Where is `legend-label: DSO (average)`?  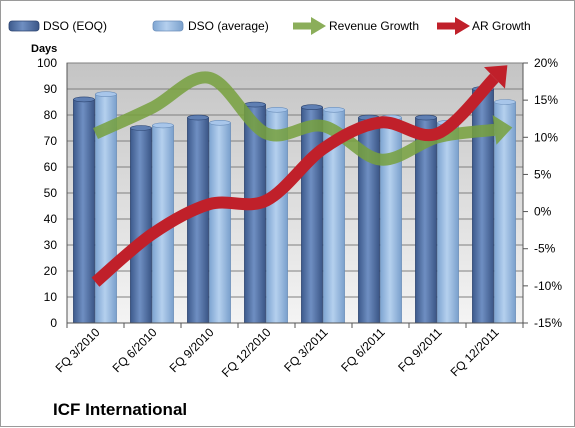
legend-label: DSO (average) is located at coordinates (228, 26).